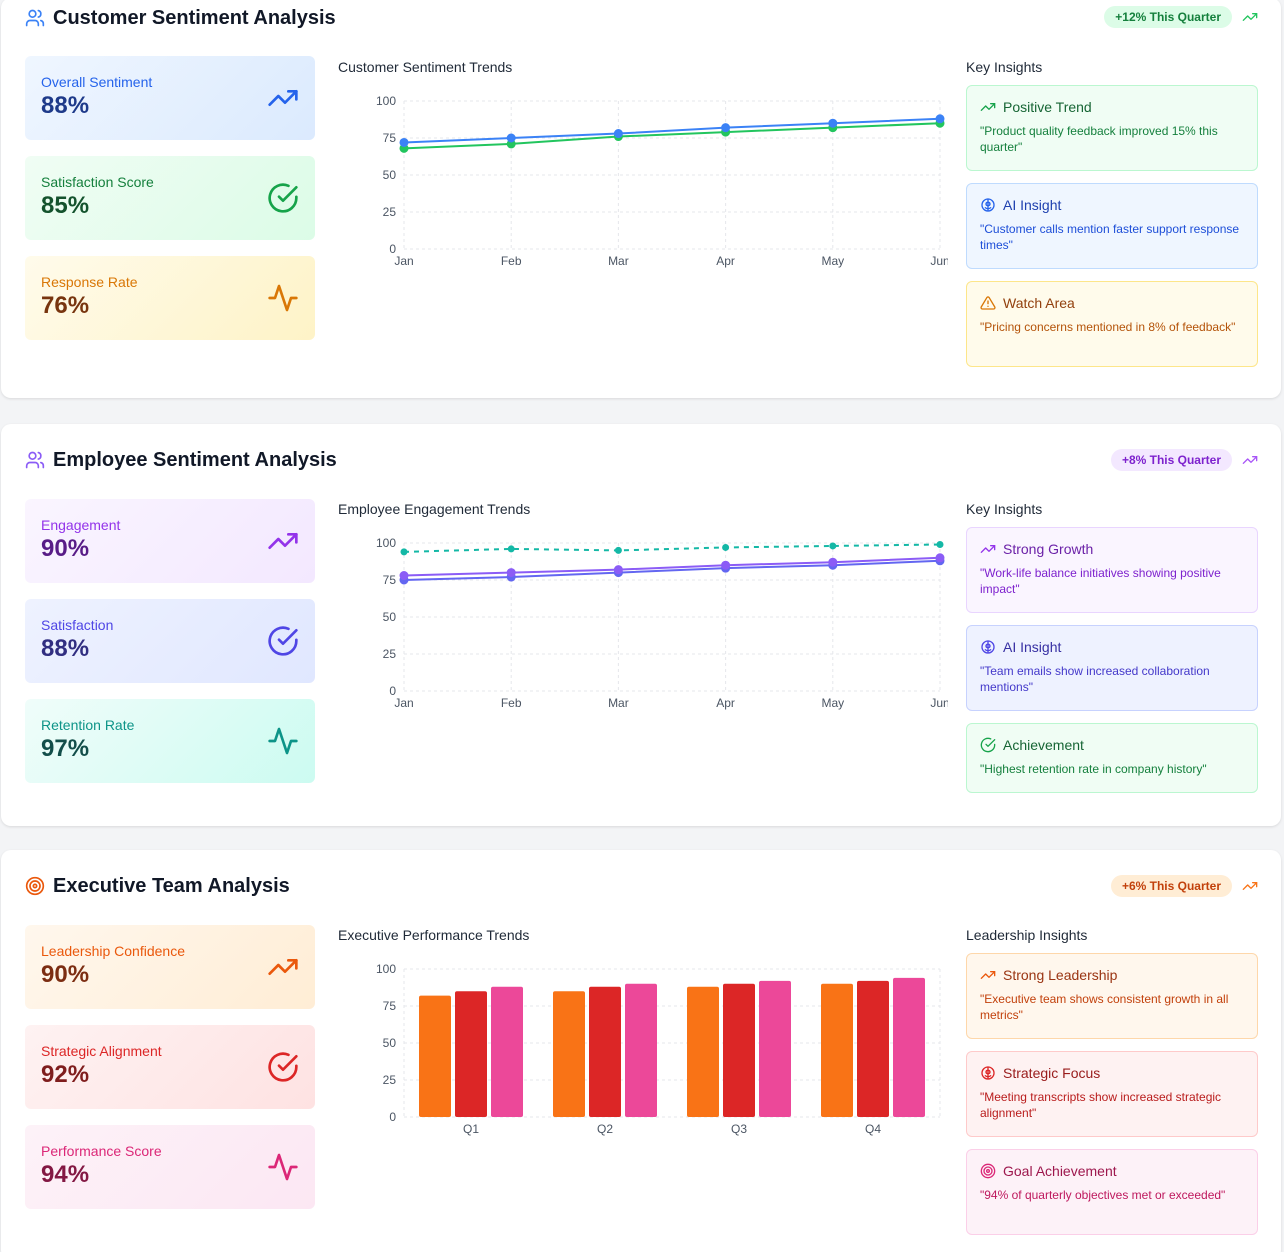 This screenshot has width=1284, height=1252. I want to click on activity-icon, so click(283, 298).